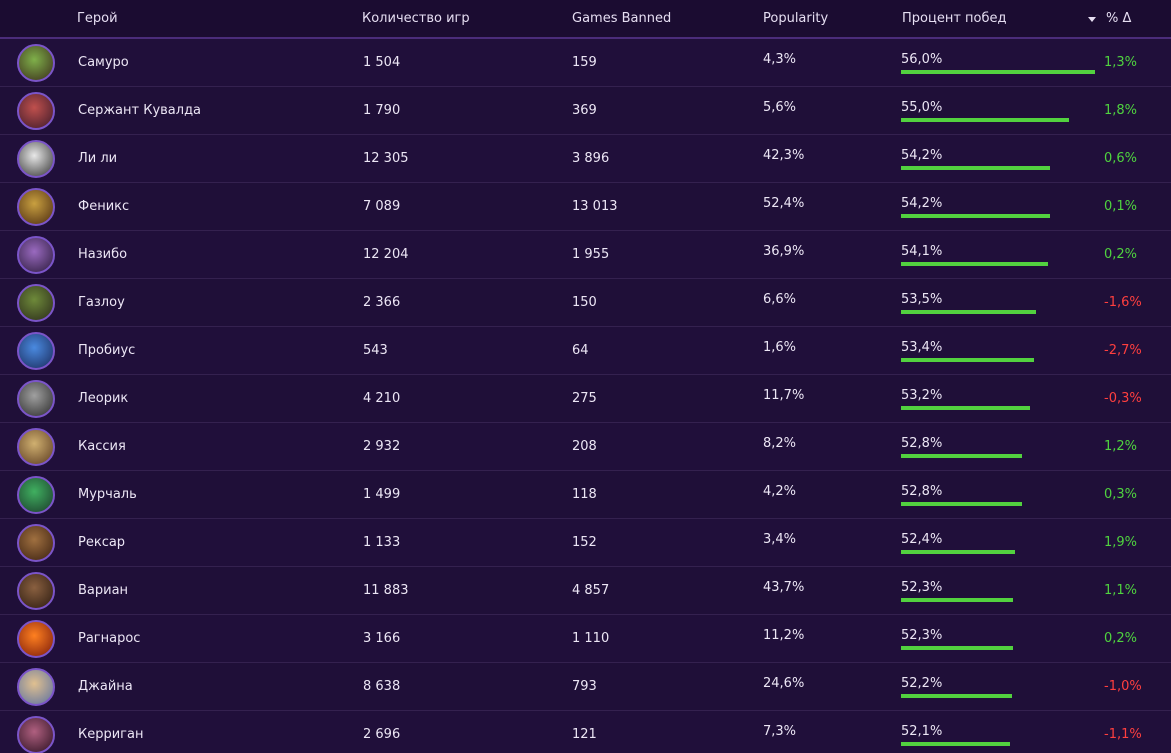 The image size is (1171, 753). I want to click on popularity: 4,3%, so click(780, 59).